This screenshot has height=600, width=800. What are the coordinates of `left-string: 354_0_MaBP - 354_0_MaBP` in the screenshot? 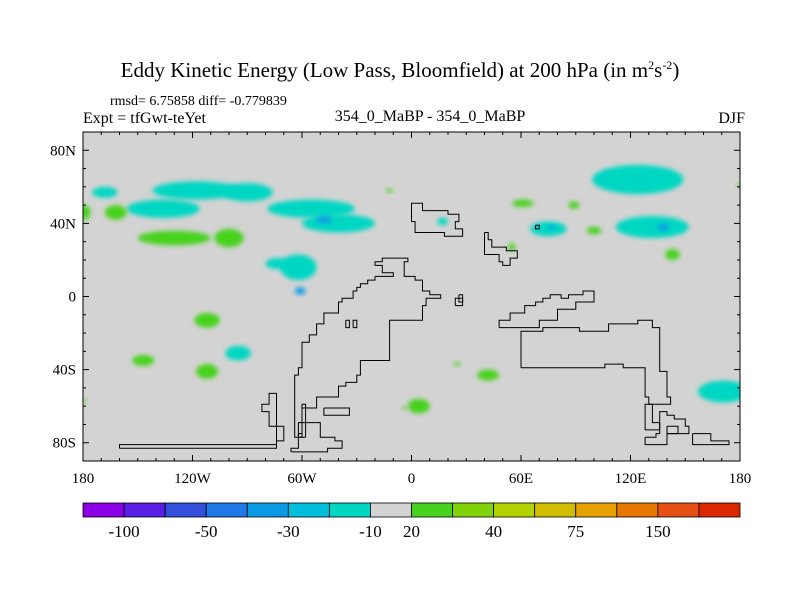 It's located at (430, 116).